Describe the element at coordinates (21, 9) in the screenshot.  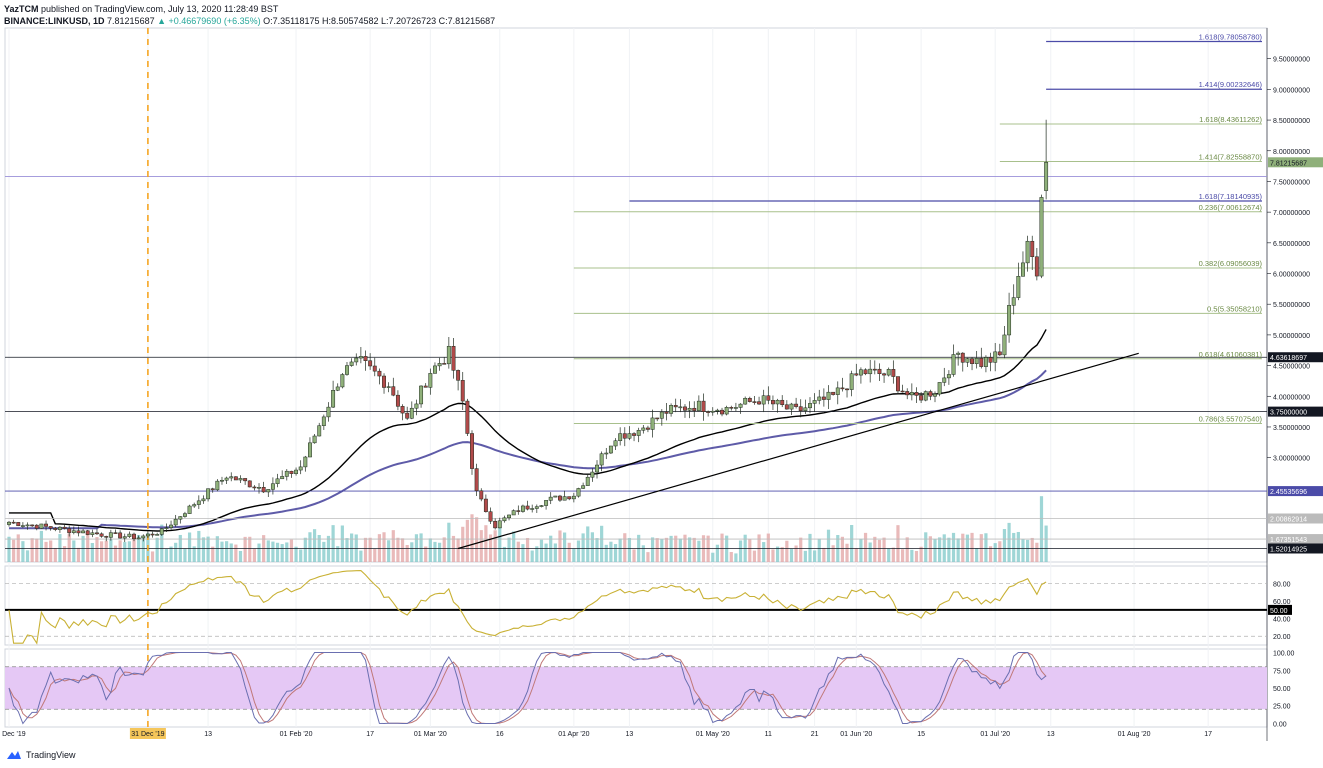
I see `publisher-name: YazTCM` at that location.